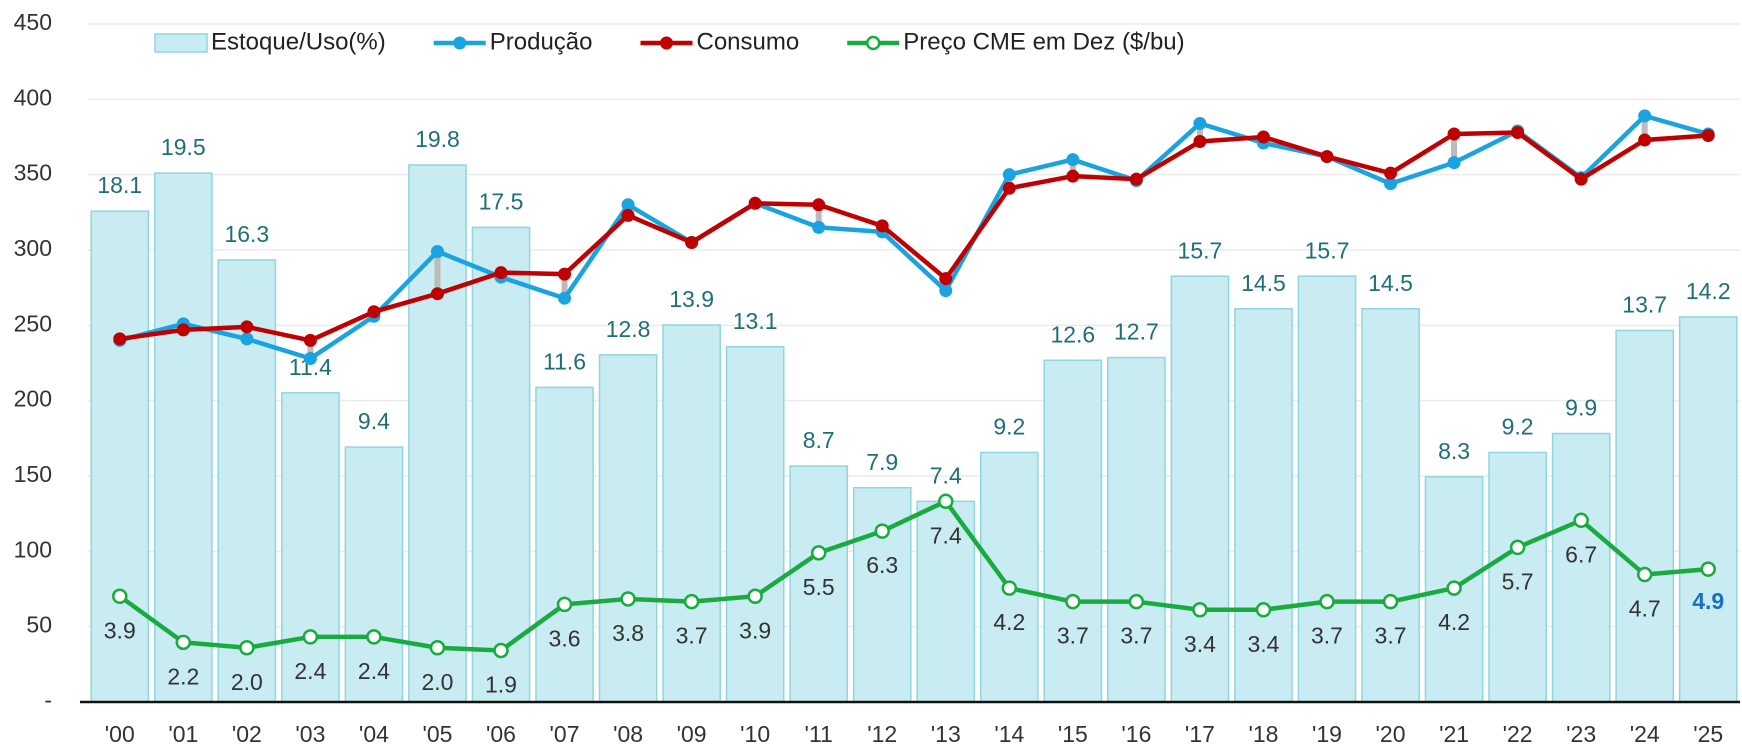  Describe the element at coordinates (183, 676) in the screenshot. I see `line-value-label: 2.2` at that location.